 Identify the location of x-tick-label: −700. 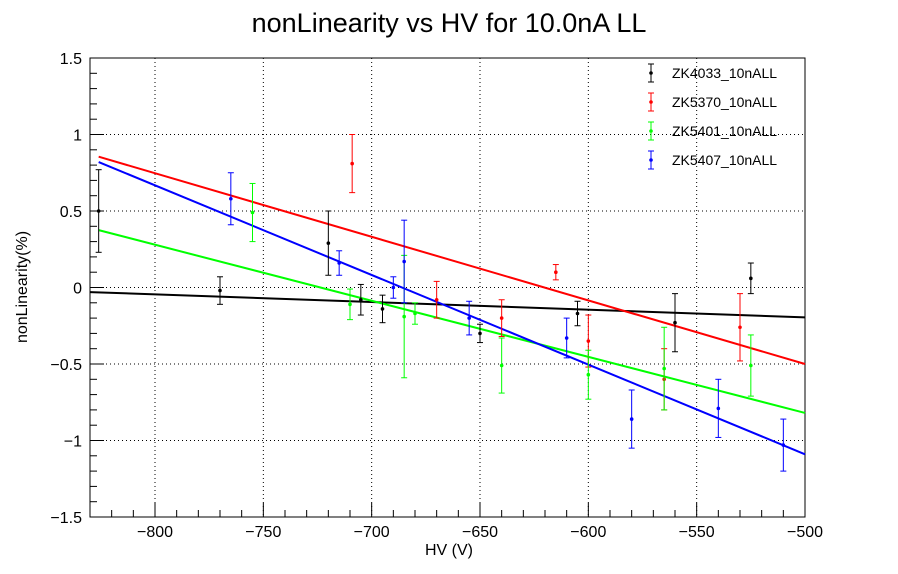
(372, 532).